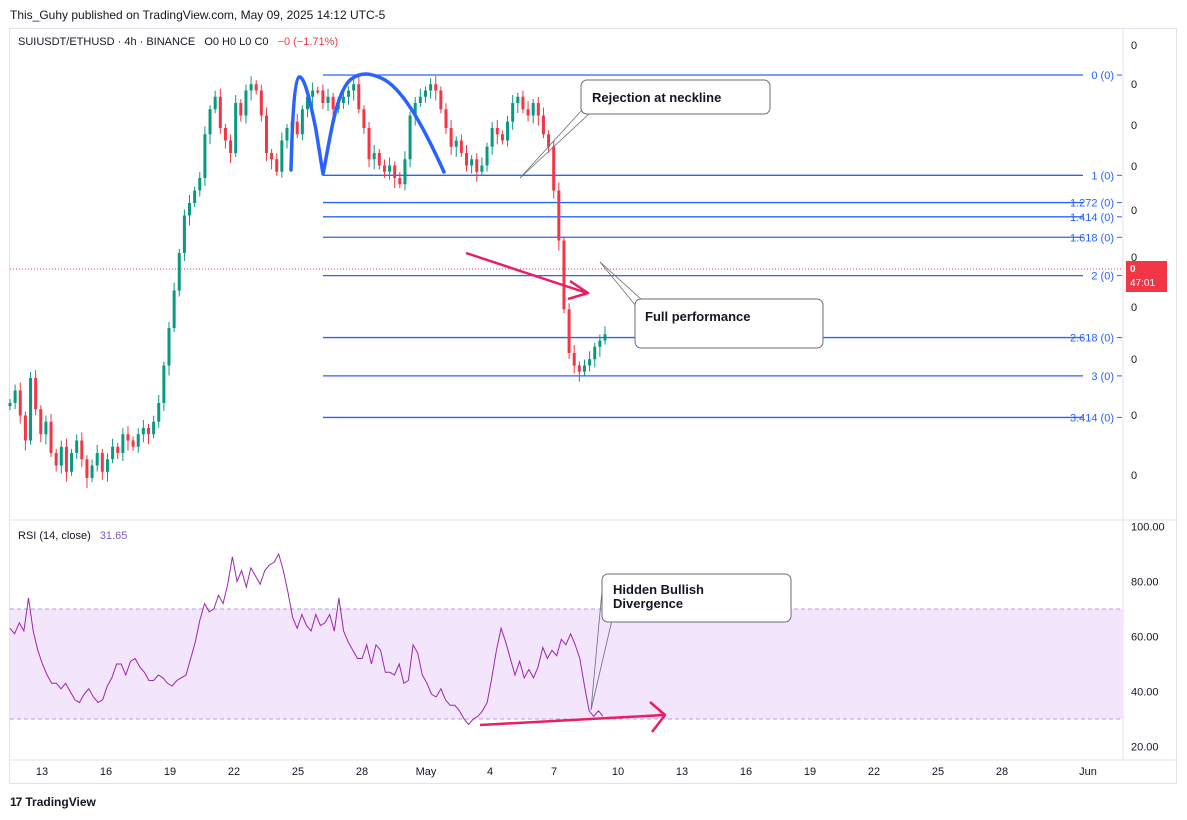 Image resolution: width=1187 pixels, height=820 pixels. I want to click on last-price-badge: 0 47:01, so click(1146, 276).